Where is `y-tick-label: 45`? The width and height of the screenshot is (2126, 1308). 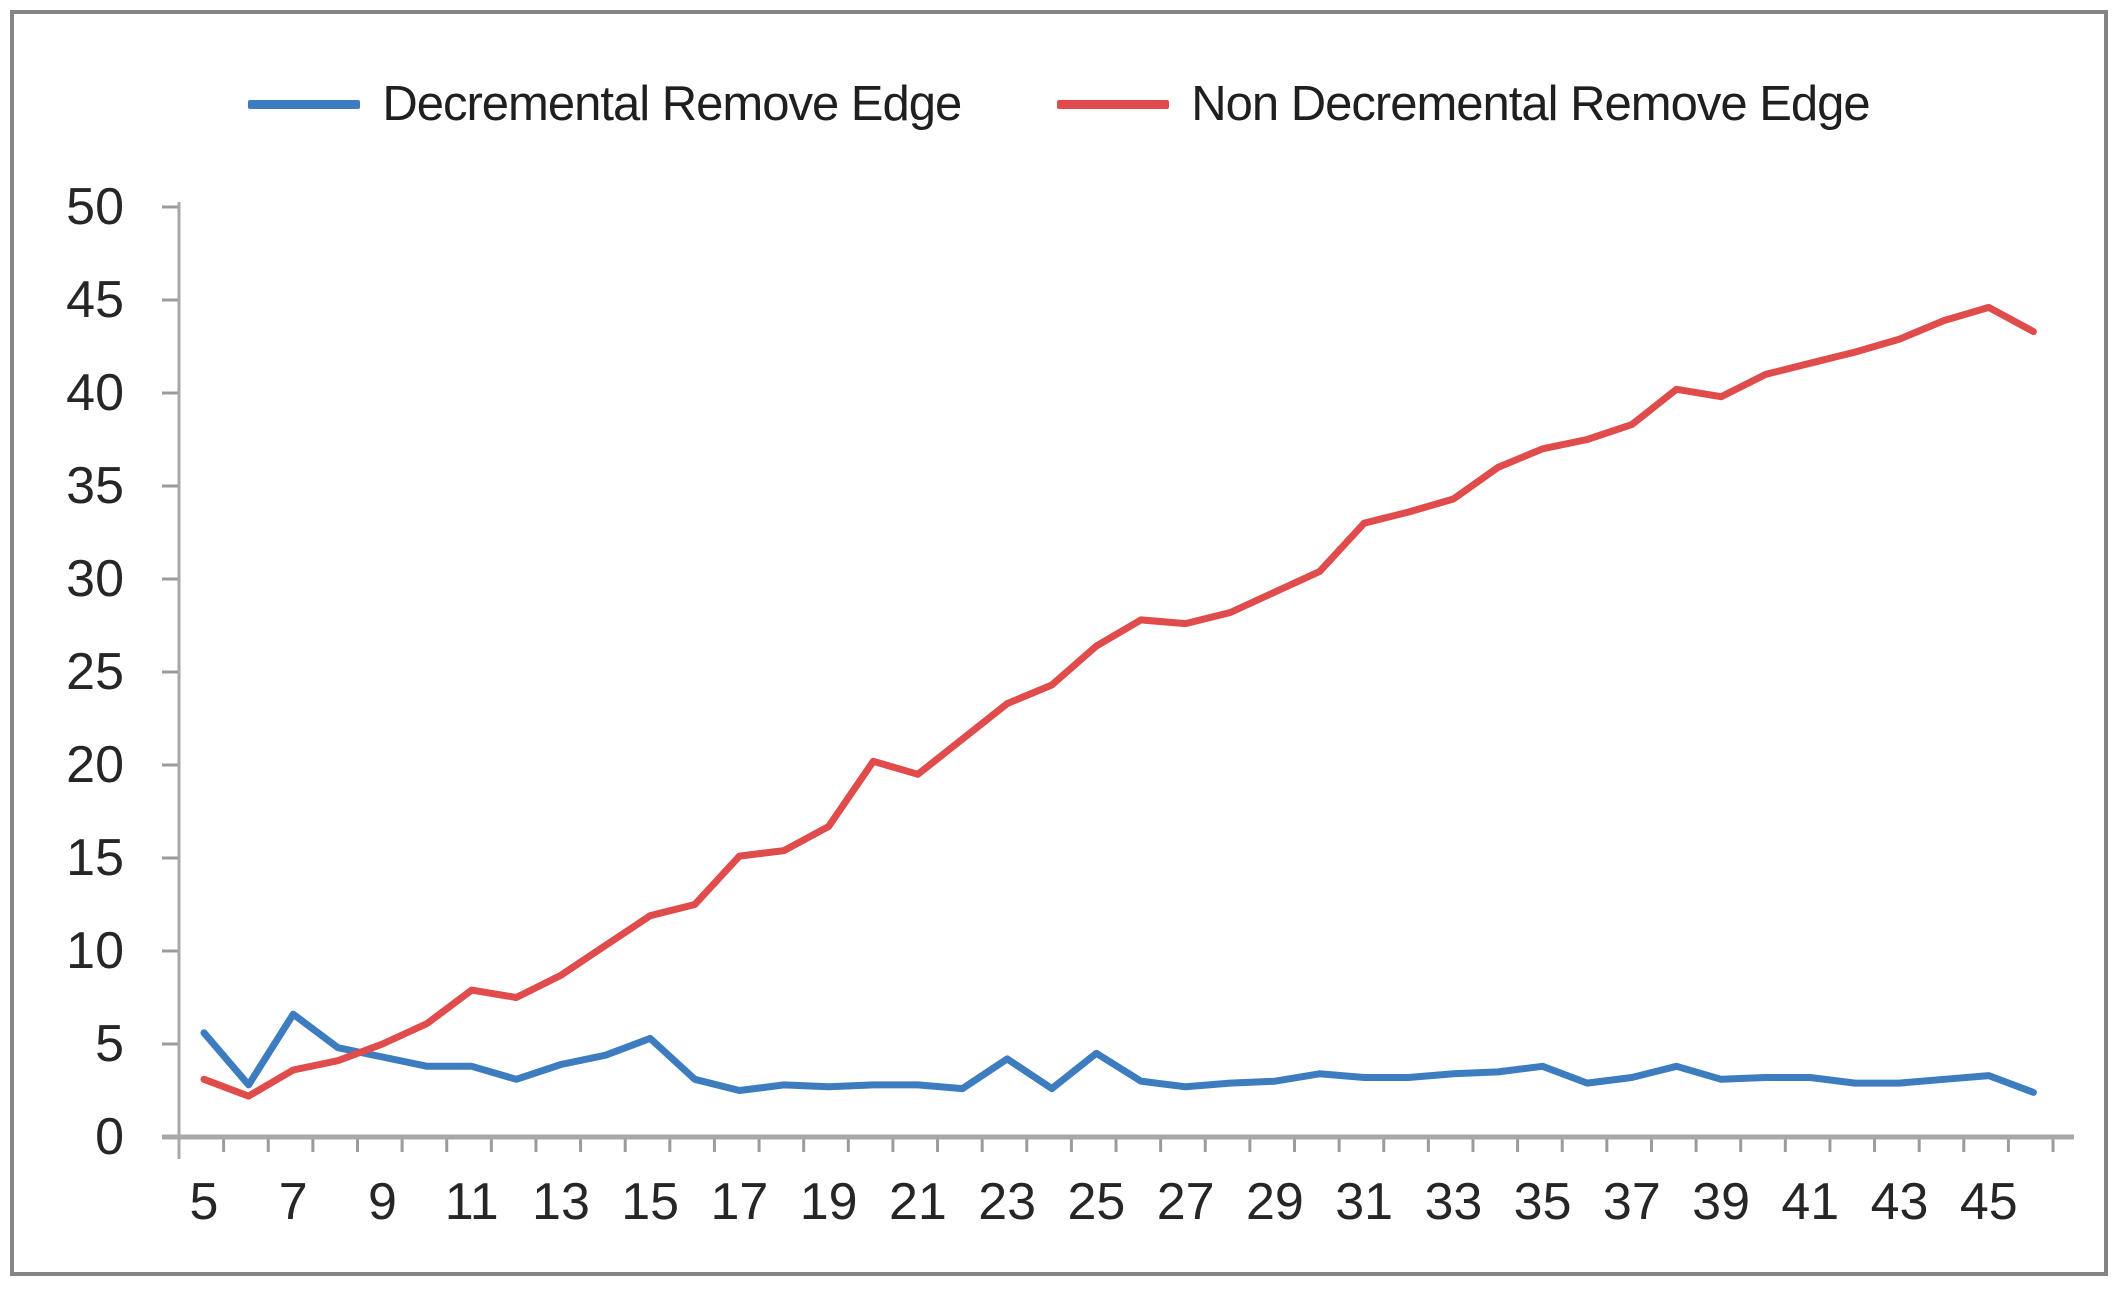 y-tick-label: 45 is located at coordinates (95, 300).